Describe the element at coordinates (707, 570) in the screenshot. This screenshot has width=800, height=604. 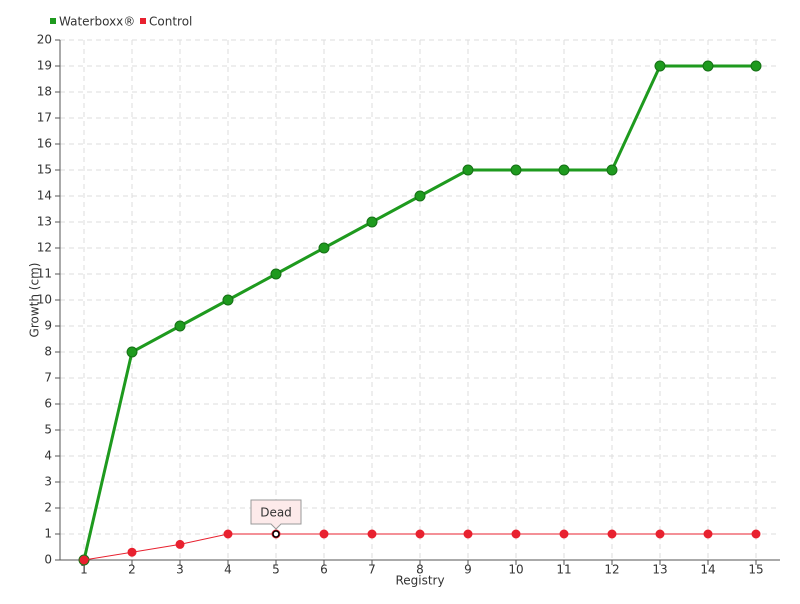
I see `x-tick-label: 14` at that location.